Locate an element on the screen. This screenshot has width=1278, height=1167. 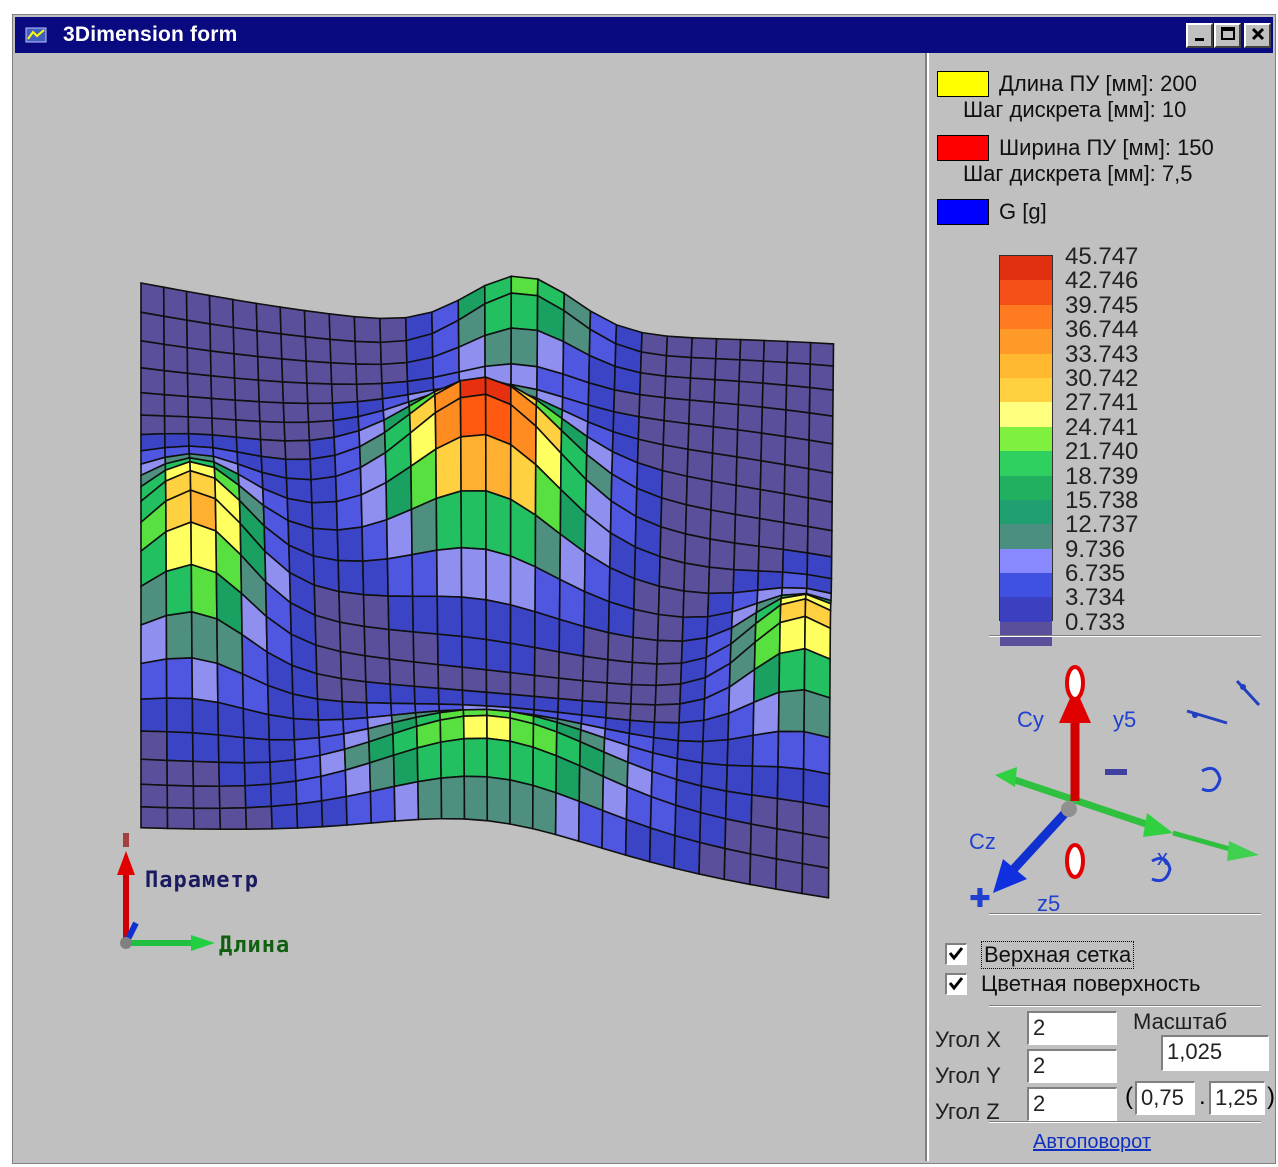
rotate-x-ccw-icon is located at coordinates (1161, 869).